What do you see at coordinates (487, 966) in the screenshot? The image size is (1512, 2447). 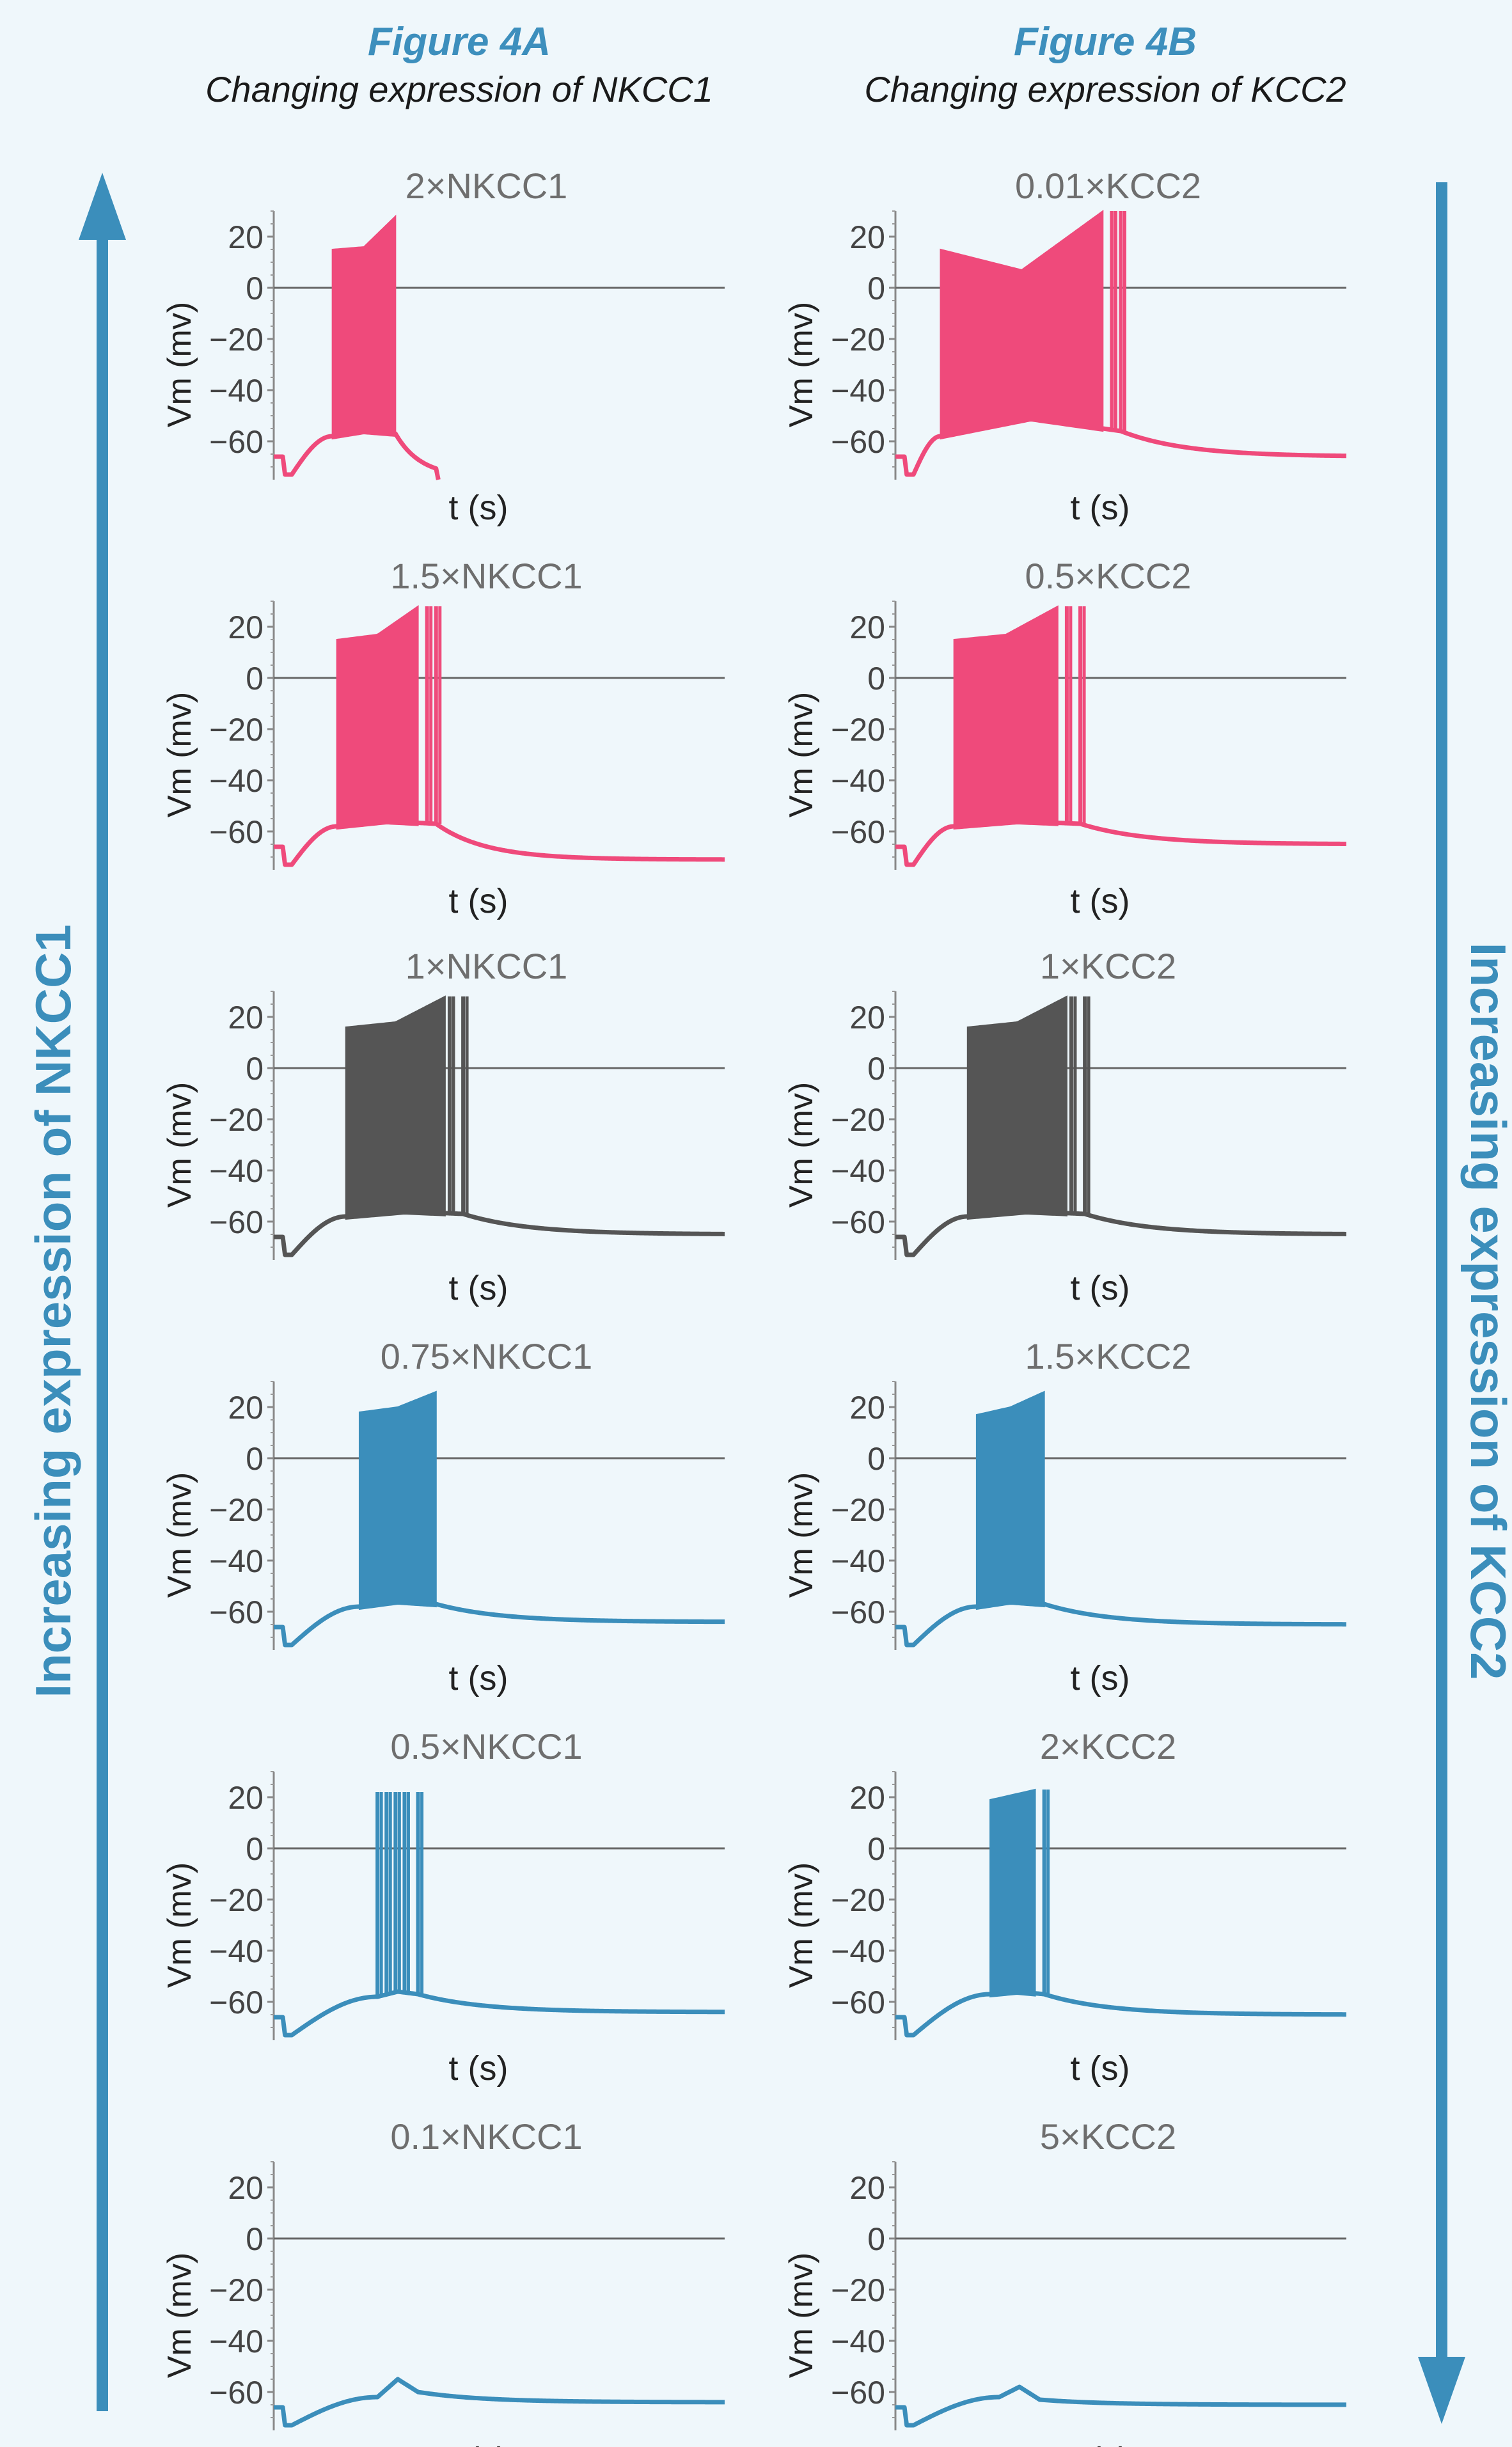 I see `chart-title: 1×NKCC1` at bounding box center [487, 966].